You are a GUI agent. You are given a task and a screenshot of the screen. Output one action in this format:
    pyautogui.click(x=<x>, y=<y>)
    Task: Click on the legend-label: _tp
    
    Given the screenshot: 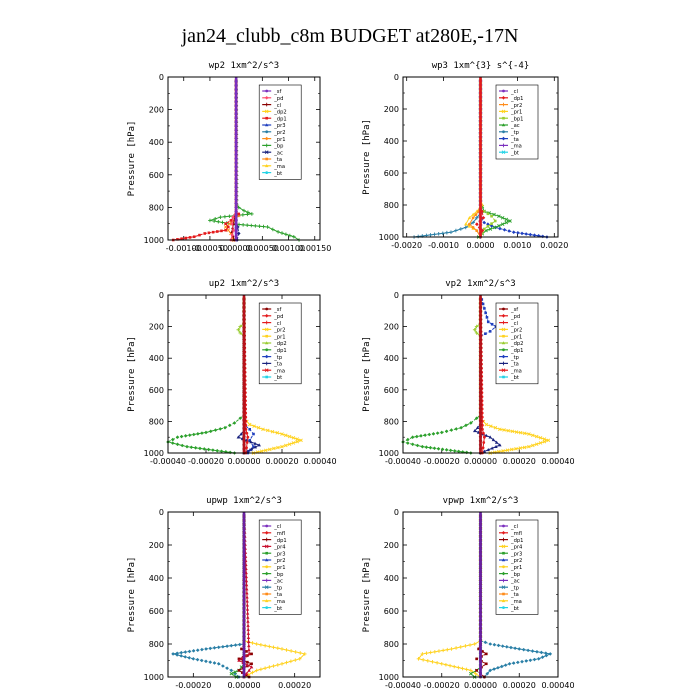 What is the action you would take?
    pyautogui.click(x=278, y=358)
    